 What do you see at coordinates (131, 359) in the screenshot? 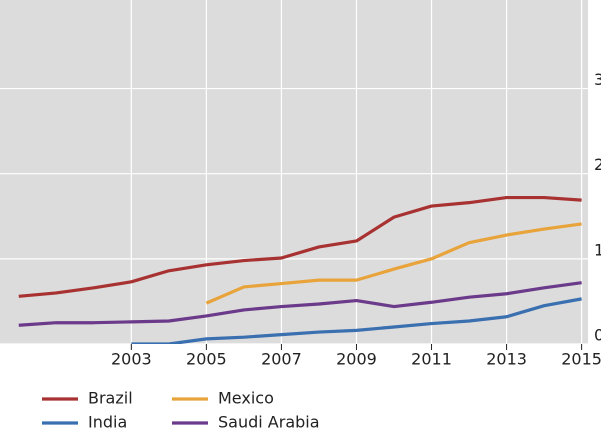
I see `x-tick-label: 2003` at bounding box center [131, 359].